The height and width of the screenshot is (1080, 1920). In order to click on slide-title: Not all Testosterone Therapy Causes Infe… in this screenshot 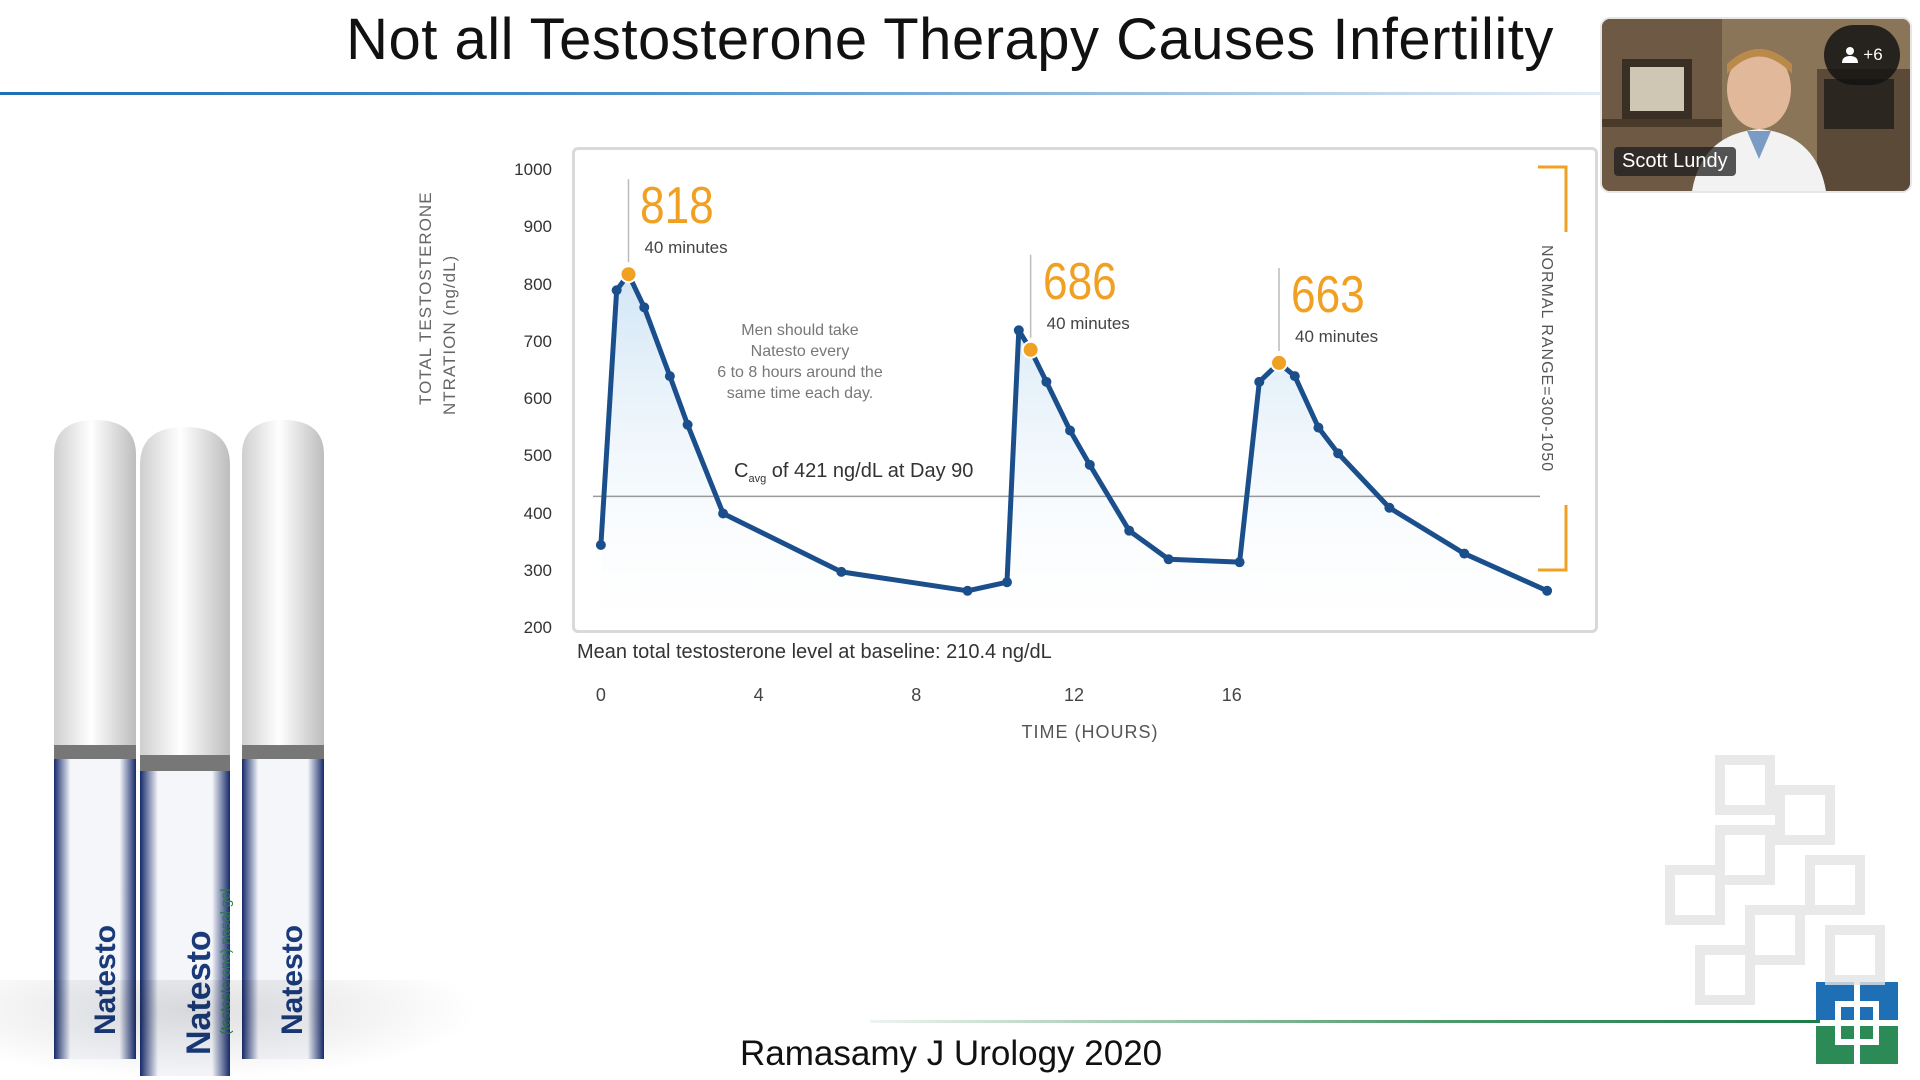, I will do `click(950, 39)`.